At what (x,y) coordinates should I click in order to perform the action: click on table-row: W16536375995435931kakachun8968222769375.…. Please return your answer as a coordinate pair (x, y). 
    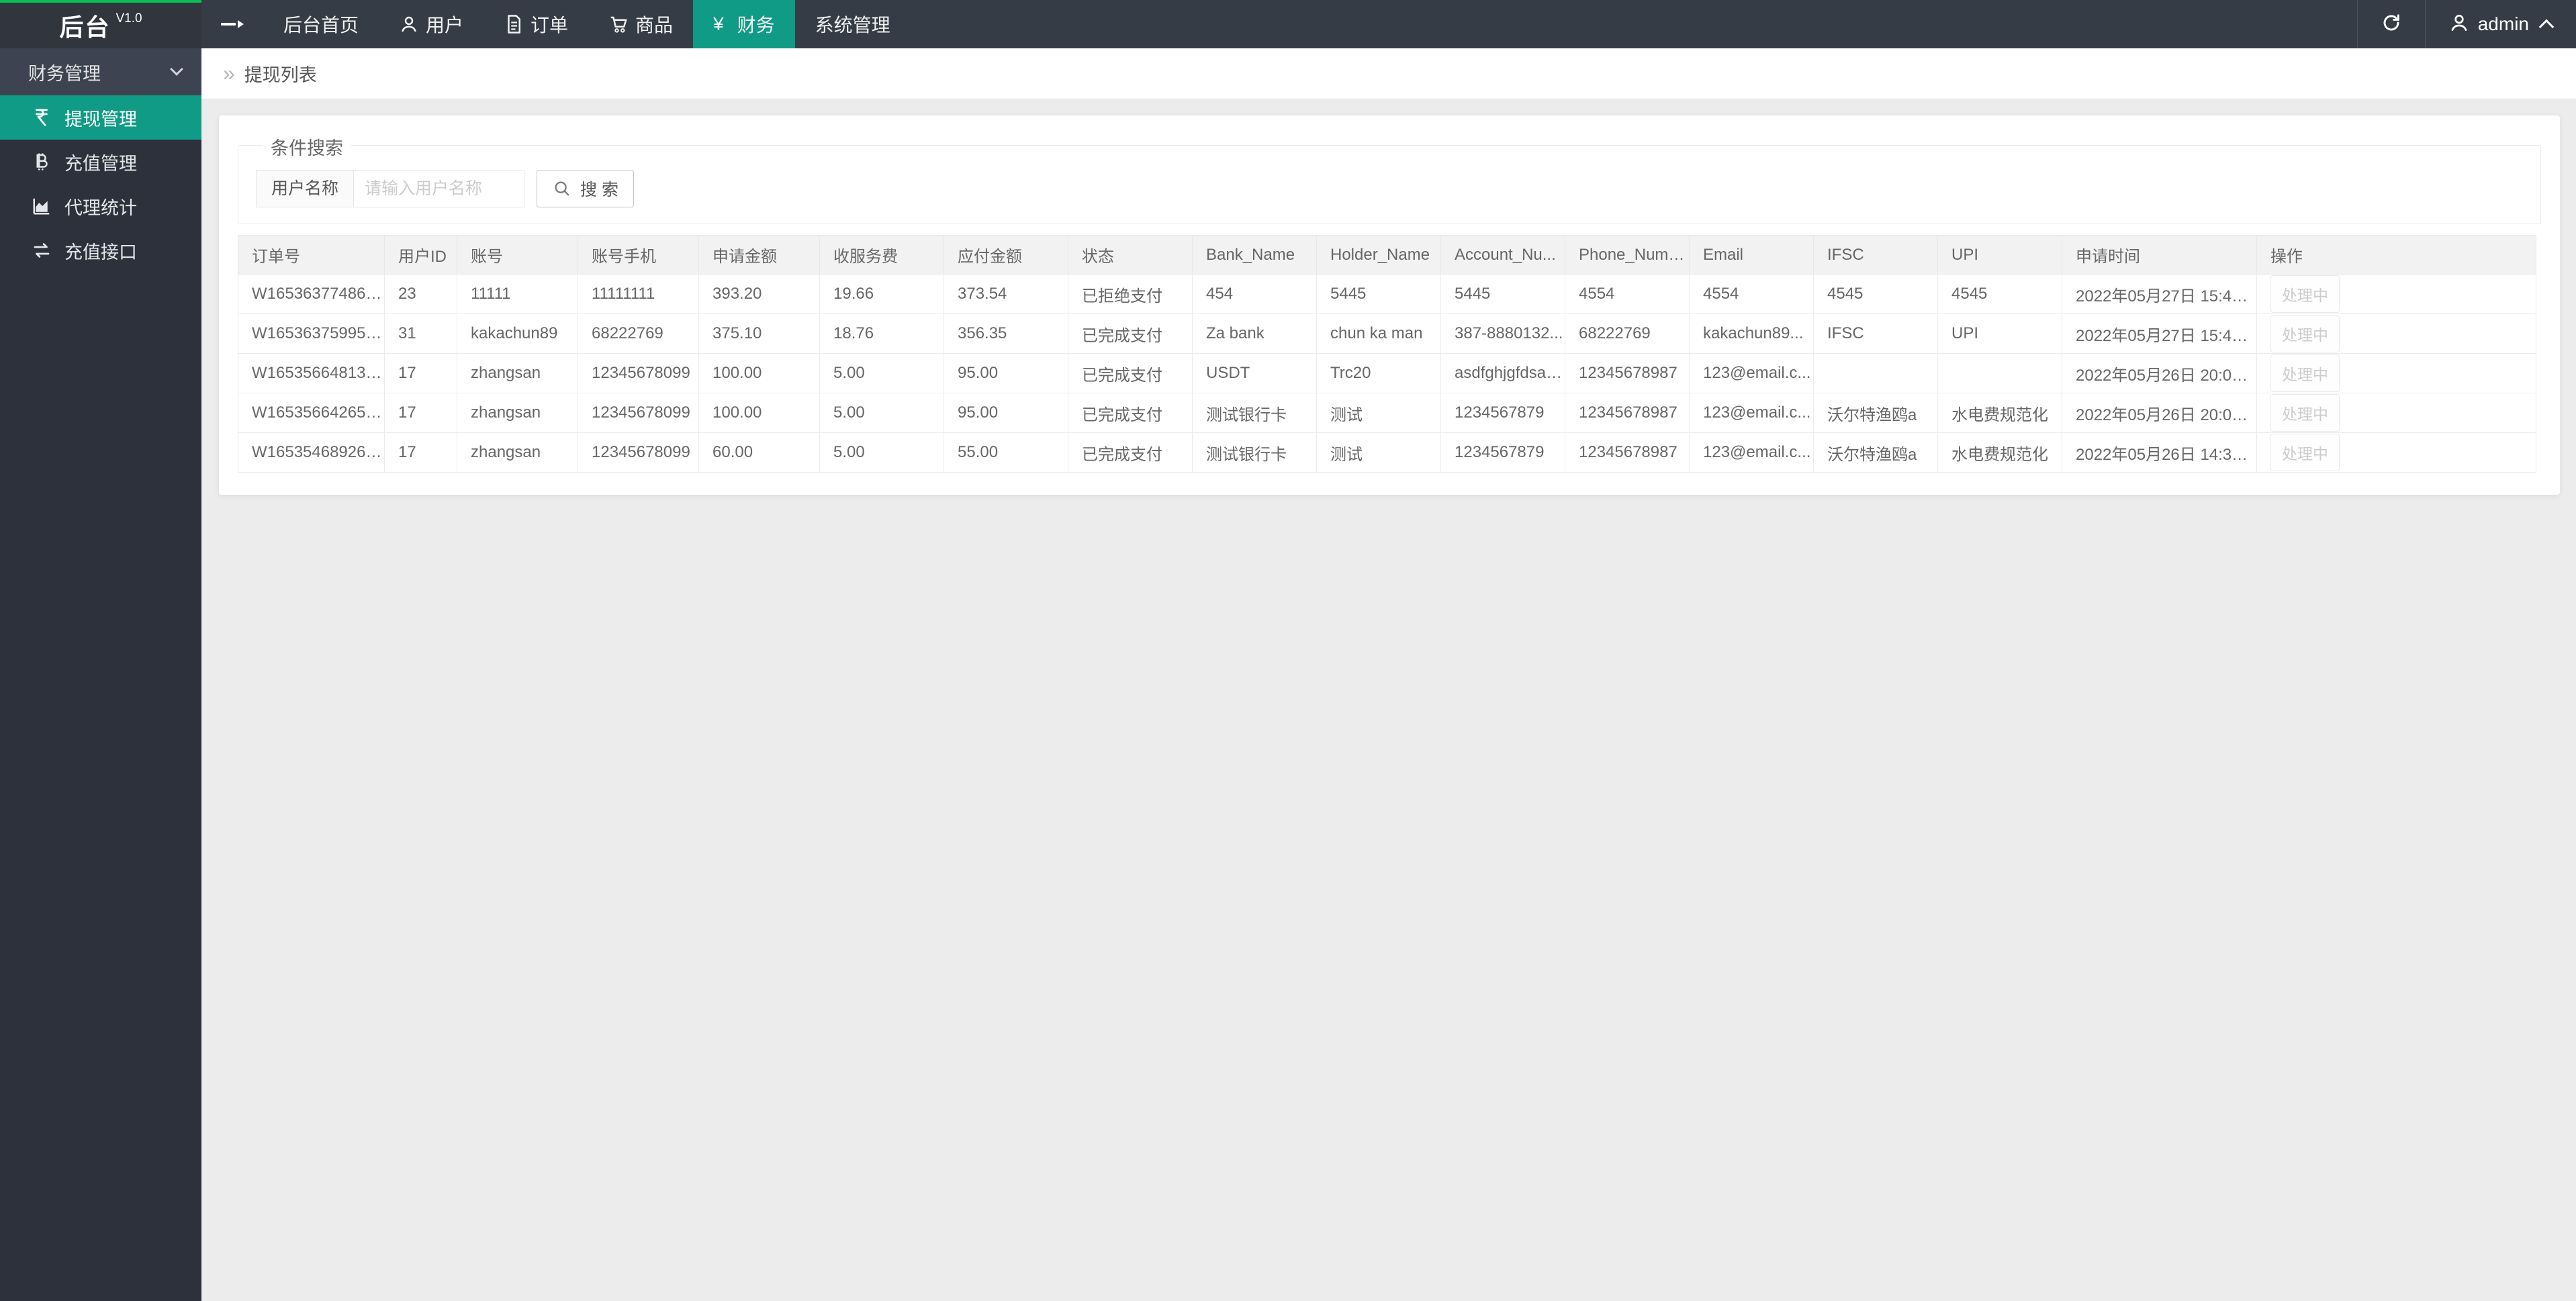
    Looking at the image, I should click on (1387, 334).